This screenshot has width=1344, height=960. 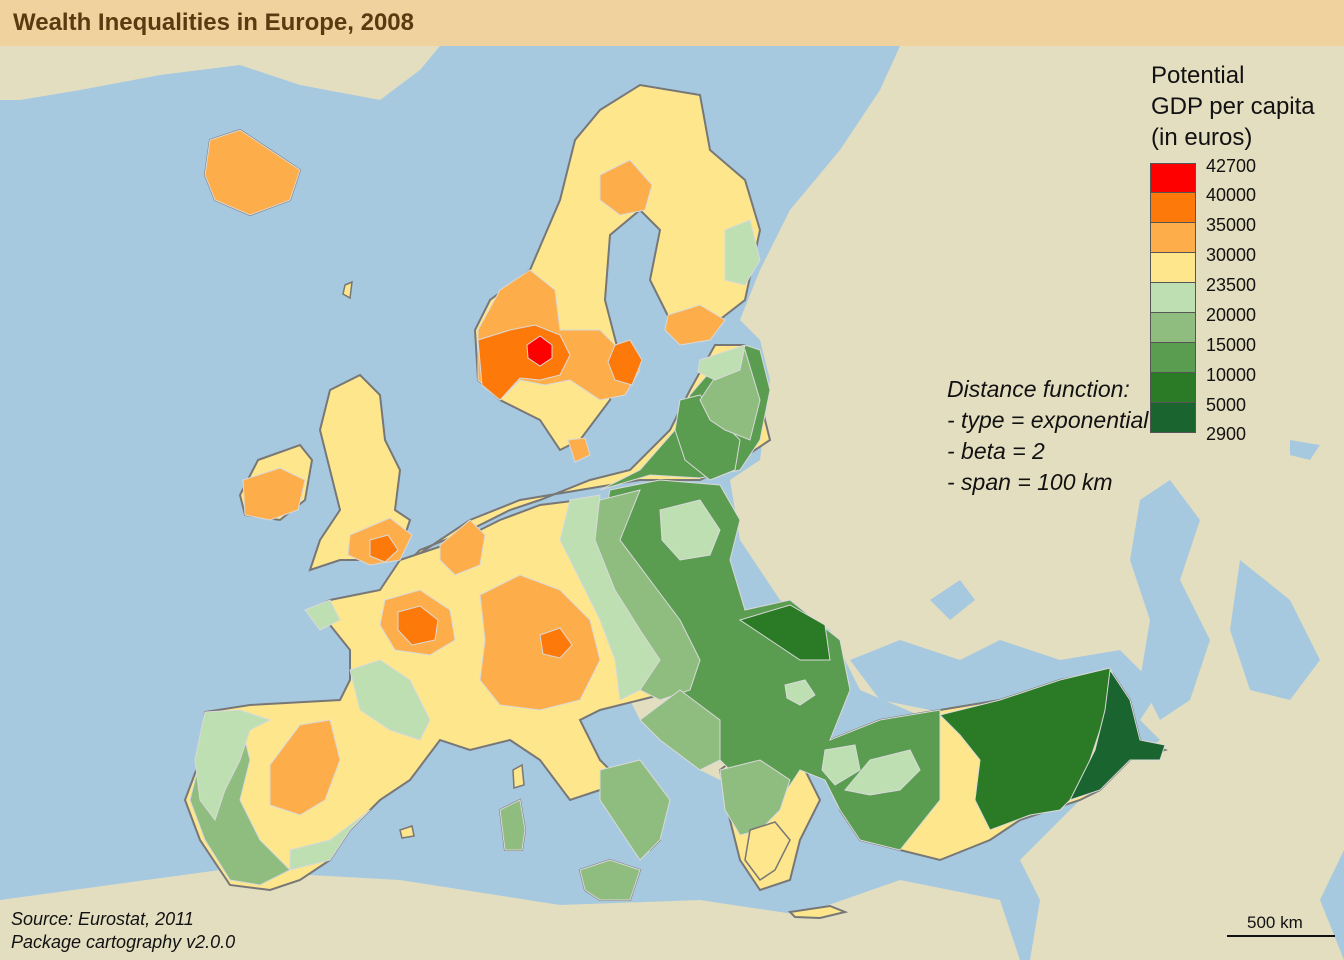 I want to click on legend-break-label: 5000, so click(x=1226, y=405).